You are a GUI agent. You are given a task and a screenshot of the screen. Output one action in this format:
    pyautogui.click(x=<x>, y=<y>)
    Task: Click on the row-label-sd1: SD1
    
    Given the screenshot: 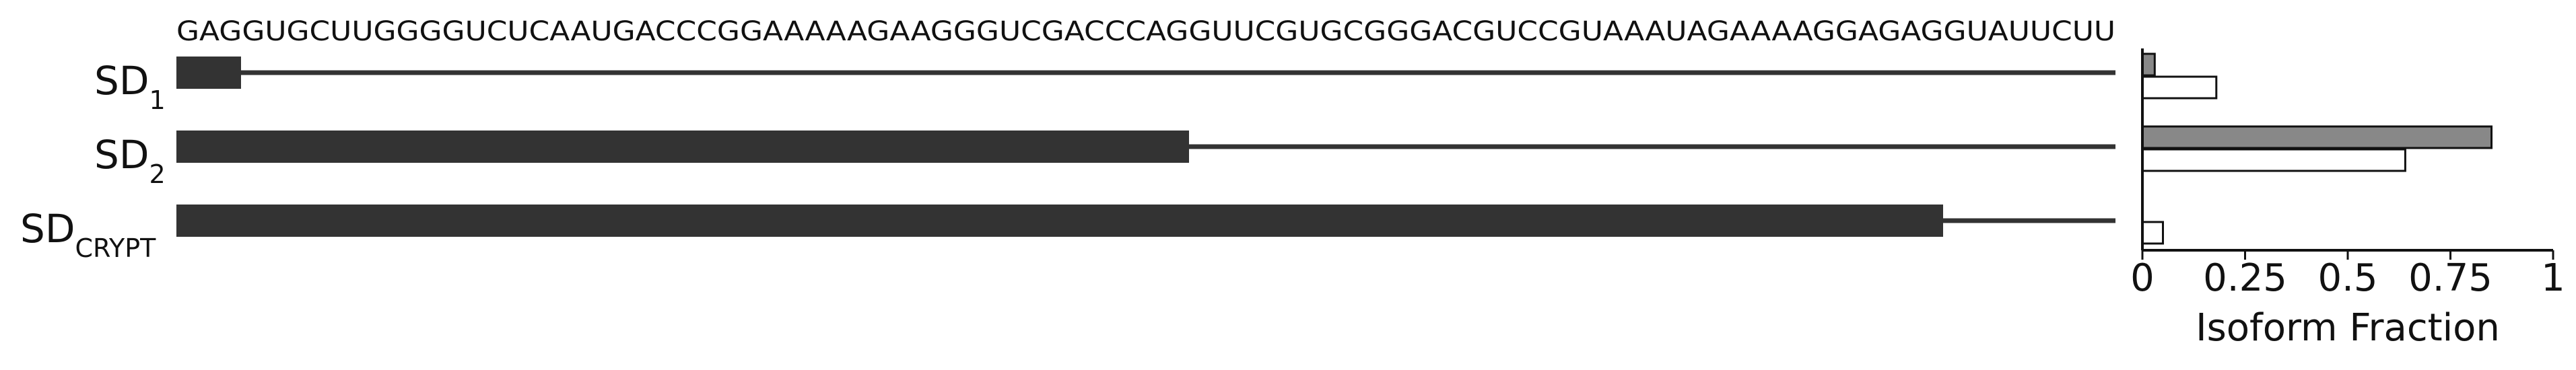 What is the action you would take?
    pyautogui.click(x=130, y=86)
    